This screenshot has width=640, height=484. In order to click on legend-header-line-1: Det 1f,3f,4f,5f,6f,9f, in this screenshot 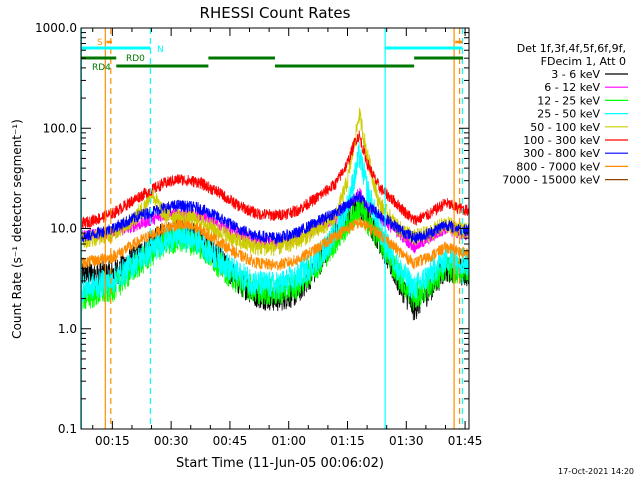, I will do `click(571, 48)`.